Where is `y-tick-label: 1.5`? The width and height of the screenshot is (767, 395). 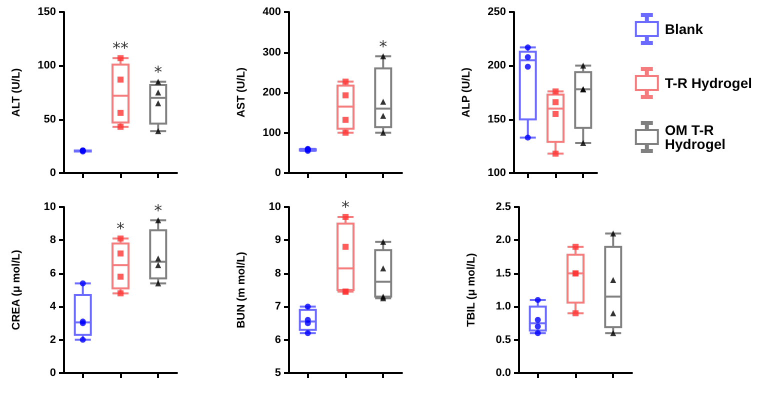
y-tick-label: 1.5 is located at coordinates (503, 273).